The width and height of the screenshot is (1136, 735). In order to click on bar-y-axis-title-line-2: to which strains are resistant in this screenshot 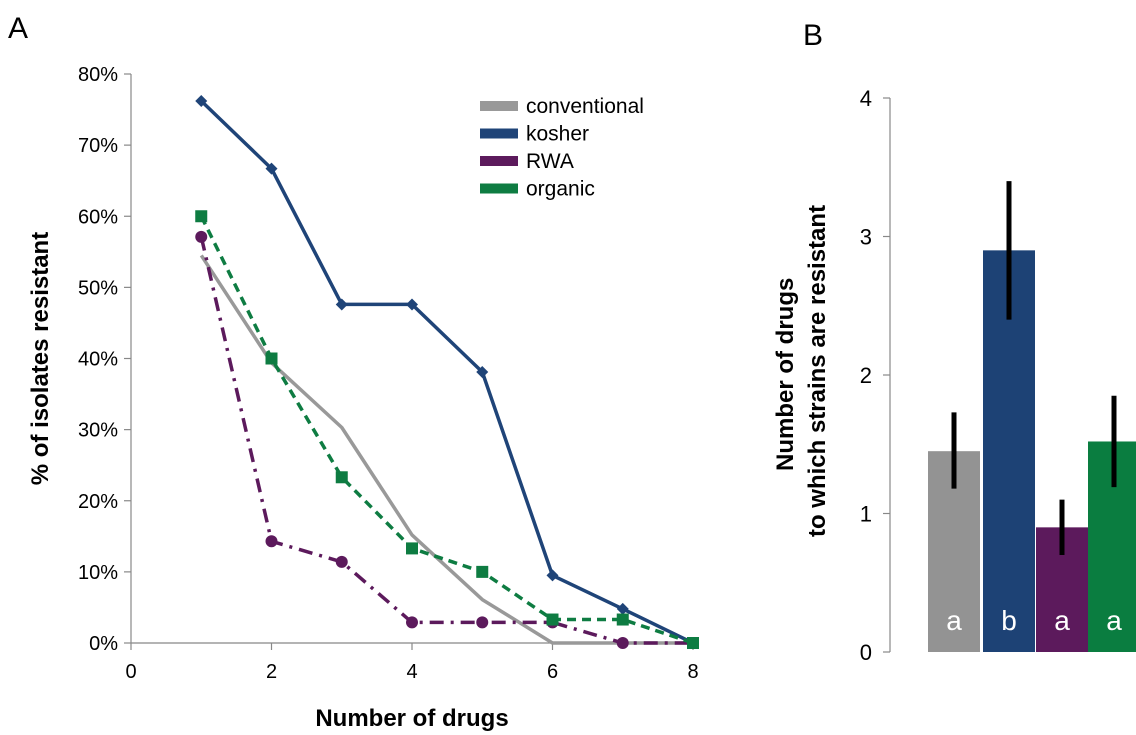, I will do `click(817, 371)`.